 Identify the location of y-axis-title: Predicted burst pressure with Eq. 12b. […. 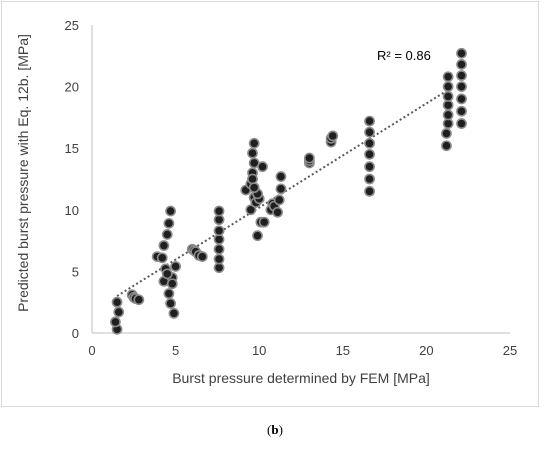
(23, 173).